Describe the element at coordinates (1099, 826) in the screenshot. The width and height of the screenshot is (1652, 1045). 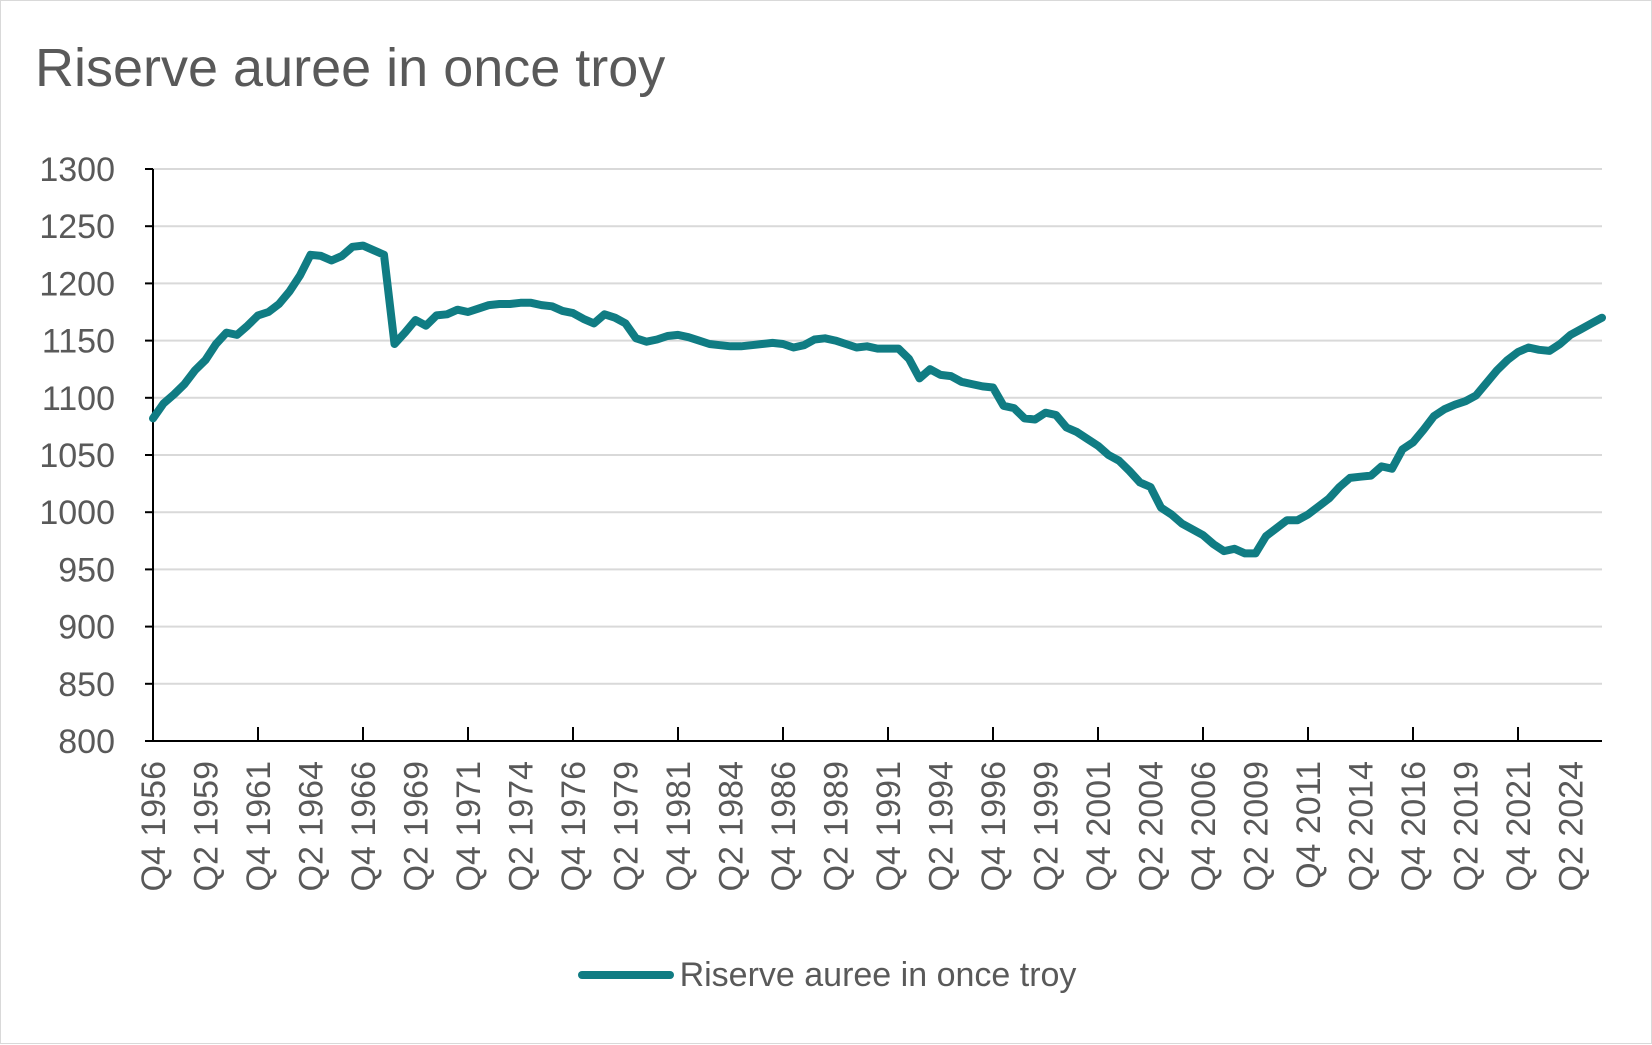
I see `x-tick-label: Q4 2001` at that location.